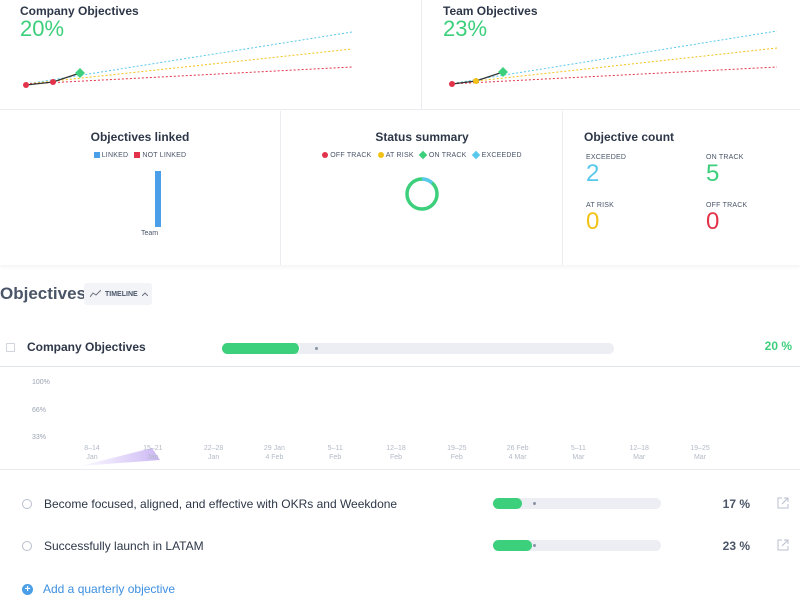  I want to click on on-track-segment, so click(422, 194).